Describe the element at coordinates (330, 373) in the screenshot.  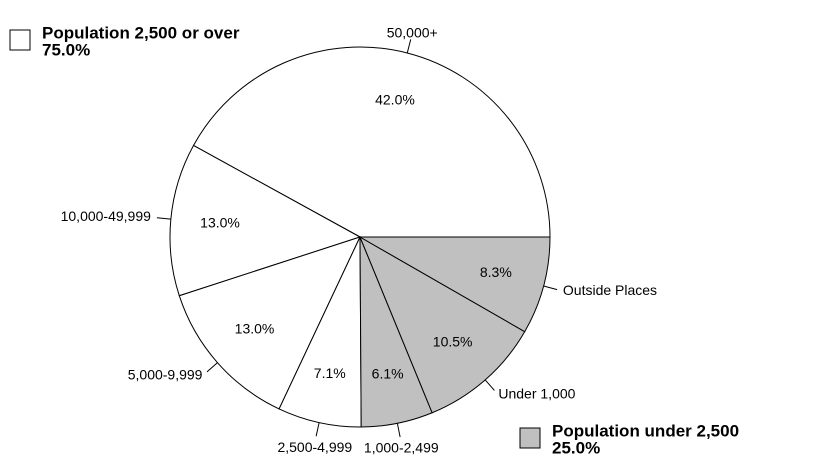
I see `value-label: 7.1%` at that location.